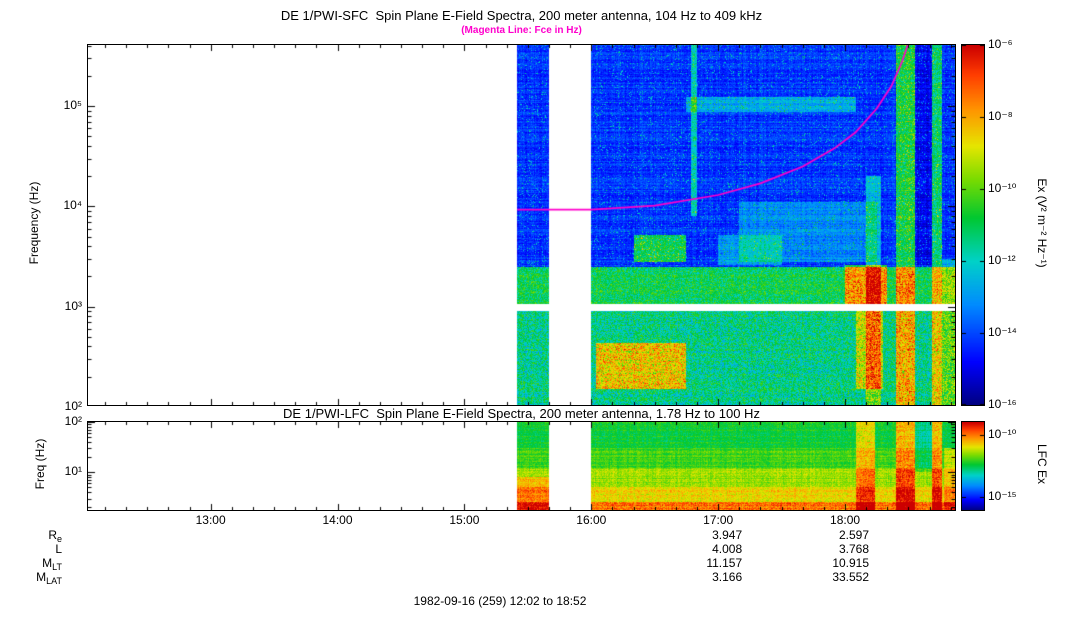 The width and height of the screenshot is (1083, 620). Describe the element at coordinates (1000, 44) in the screenshot. I see `sfc-colorbar-tick-label: 10⁻⁶` at that location.